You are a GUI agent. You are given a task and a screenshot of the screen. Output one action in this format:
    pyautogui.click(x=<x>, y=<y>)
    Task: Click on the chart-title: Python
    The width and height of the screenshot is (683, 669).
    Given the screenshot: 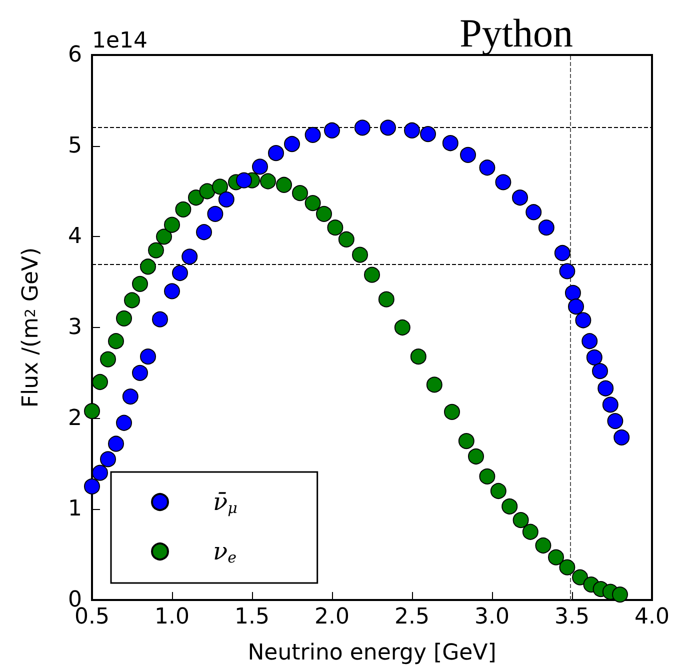 What is the action you would take?
    pyautogui.click(x=516, y=33)
    